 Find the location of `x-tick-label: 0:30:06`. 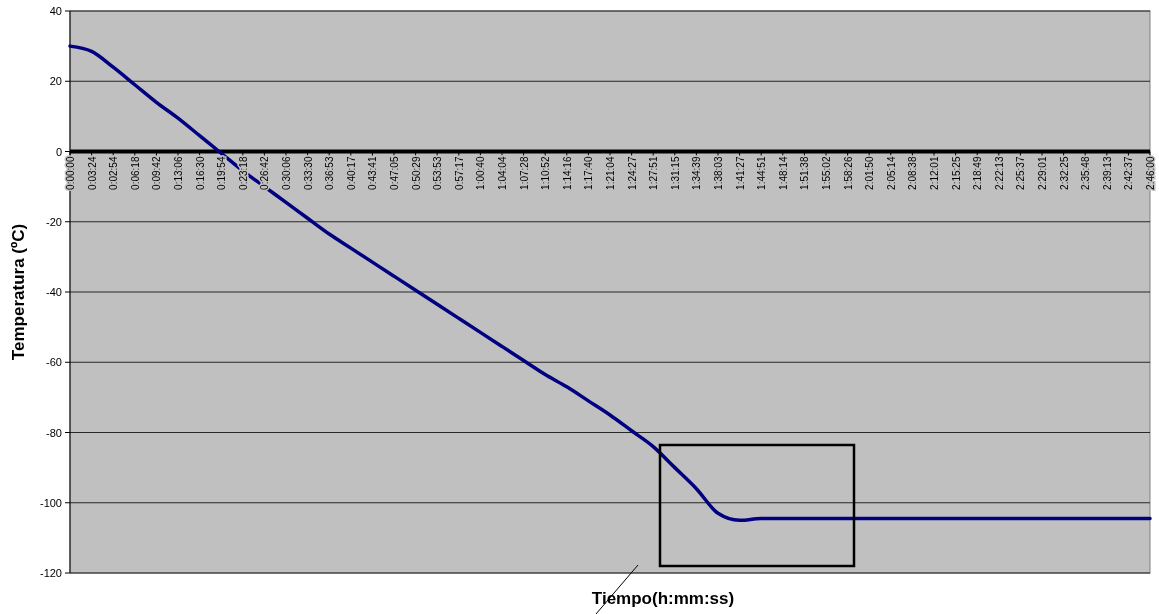

x-tick-label: 0:30:06 is located at coordinates (286, 173).